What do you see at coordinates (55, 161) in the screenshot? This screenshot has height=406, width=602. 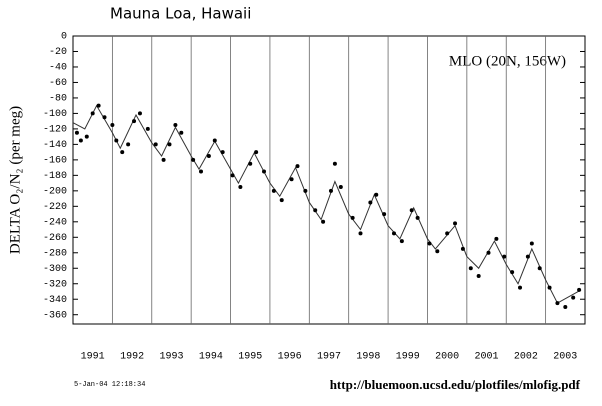 I see `y-tick-label: -160` at bounding box center [55, 161].